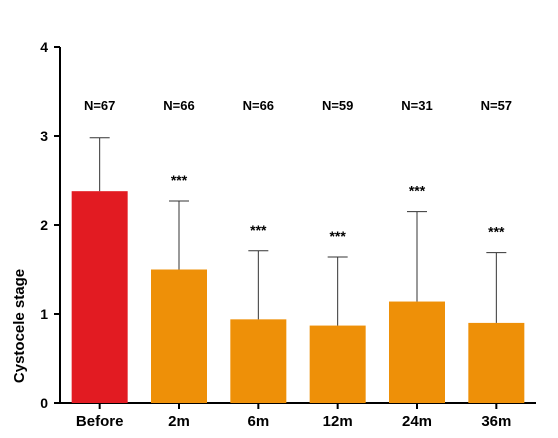 The height and width of the screenshot is (438, 558). I want to click on sample-size-labels: N=67 N=66 N=66 N=59 N=31 N=57, so click(298, 105).